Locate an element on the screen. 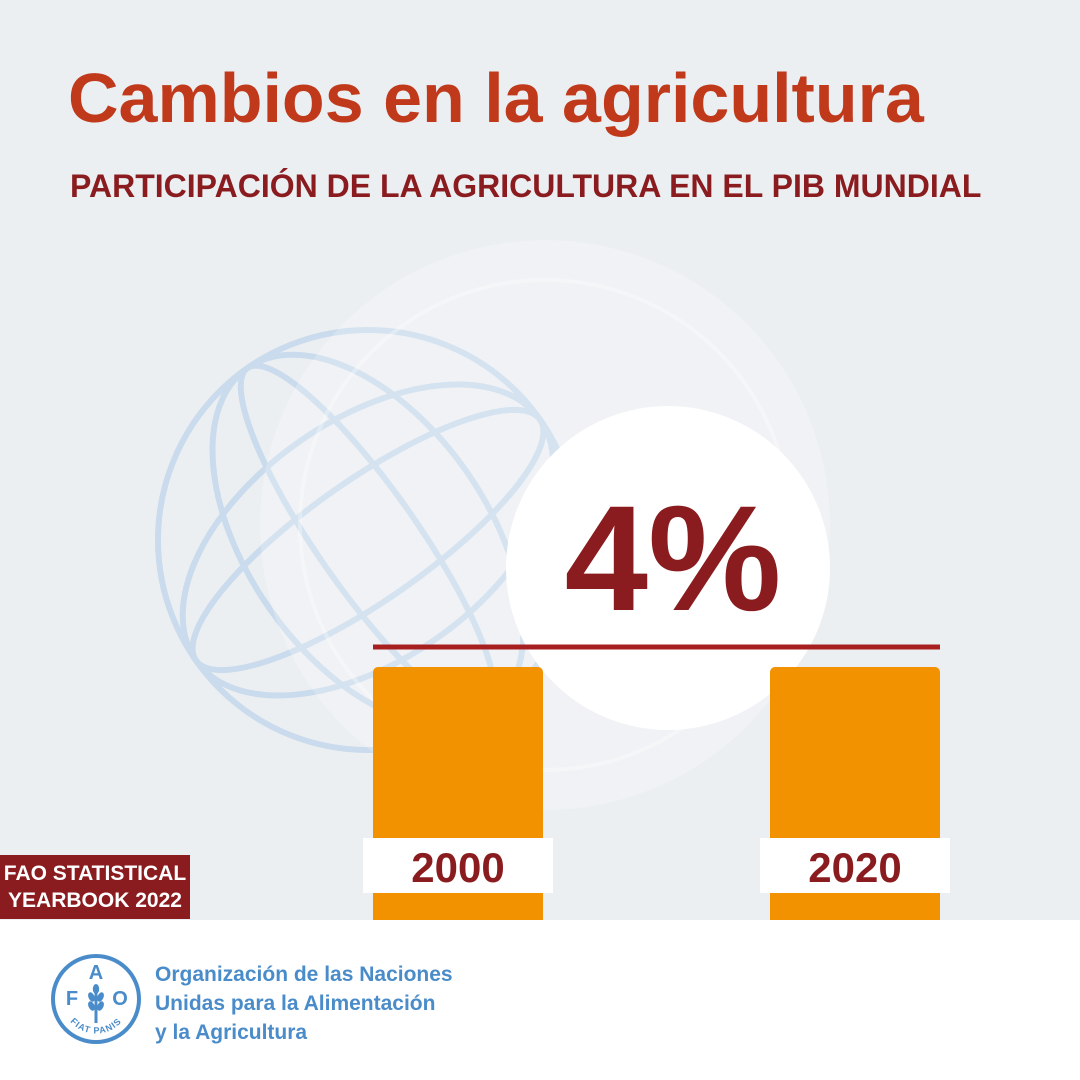 This screenshot has height=1080, width=1080. category-label-2020: 2020 is located at coordinates (854, 867).